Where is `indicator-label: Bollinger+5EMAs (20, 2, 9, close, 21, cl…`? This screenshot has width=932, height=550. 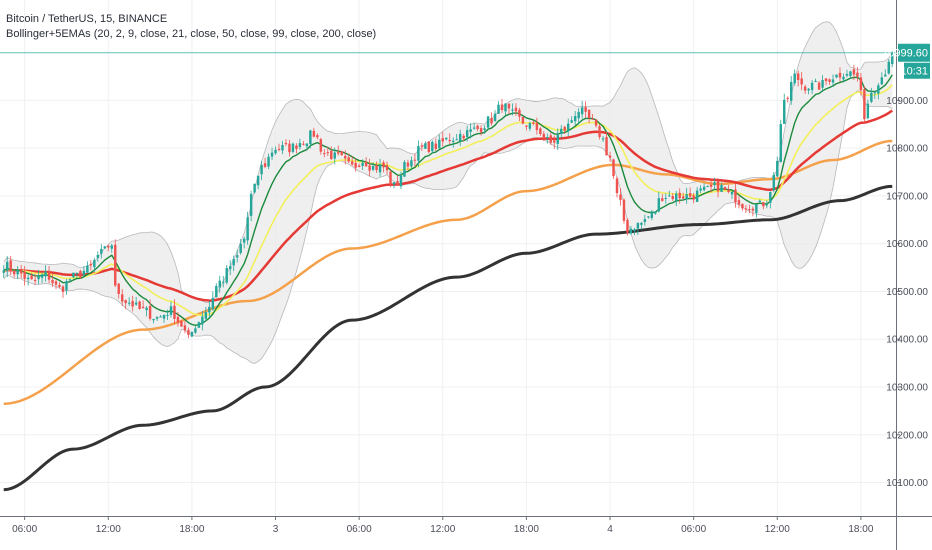
indicator-label: Bollinger+5EMAs (20, 2, 9, close, 21, cl… is located at coordinates (191, 34).